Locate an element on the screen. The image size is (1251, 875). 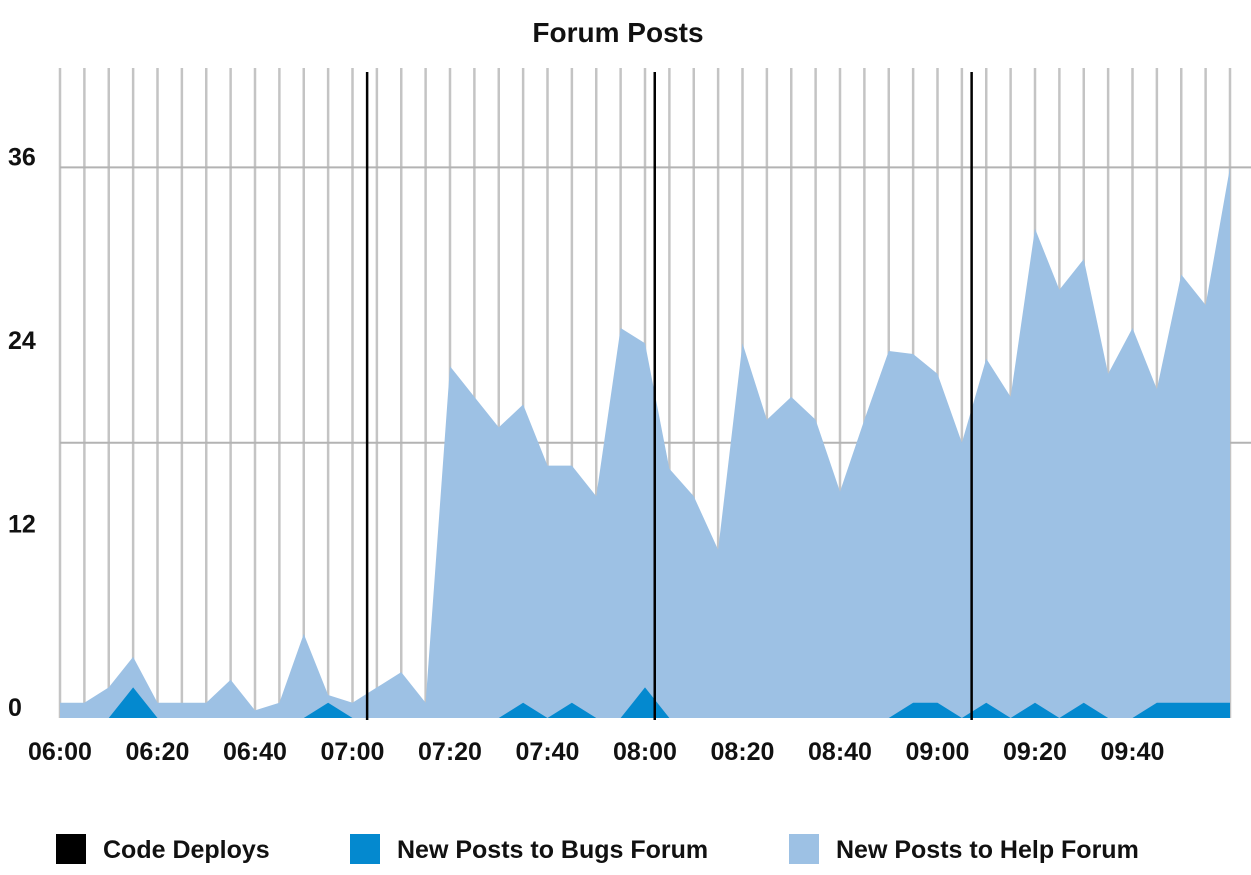
legend-swatch-help-forum is located at coordinates (804, 849).